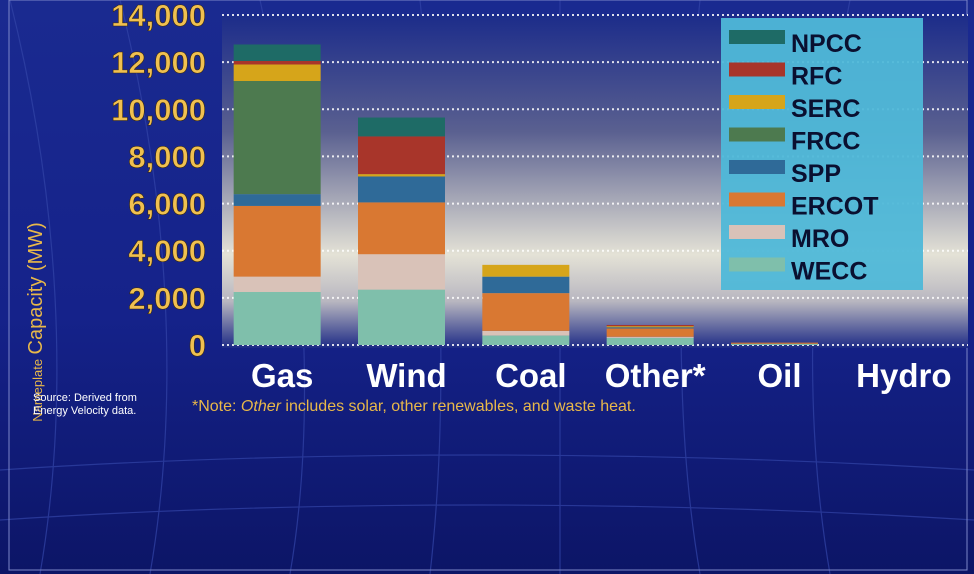 This screenshot has height=574, width=974. What do you see at coordinates (158, 62) in the screenshot?
I see `y-tick-label: 12,000` at bounding box center [158, 62].